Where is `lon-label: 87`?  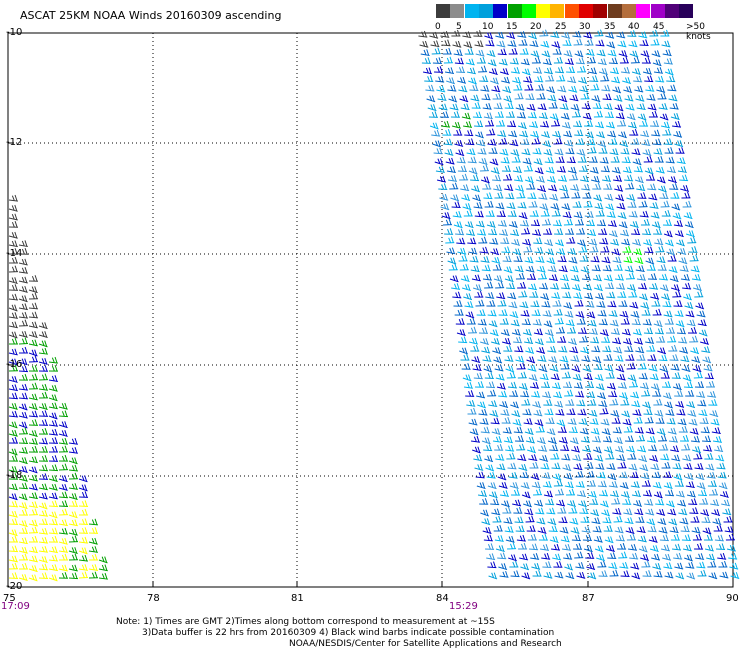
lon-label: 87 is located at coordinates (588, 598).